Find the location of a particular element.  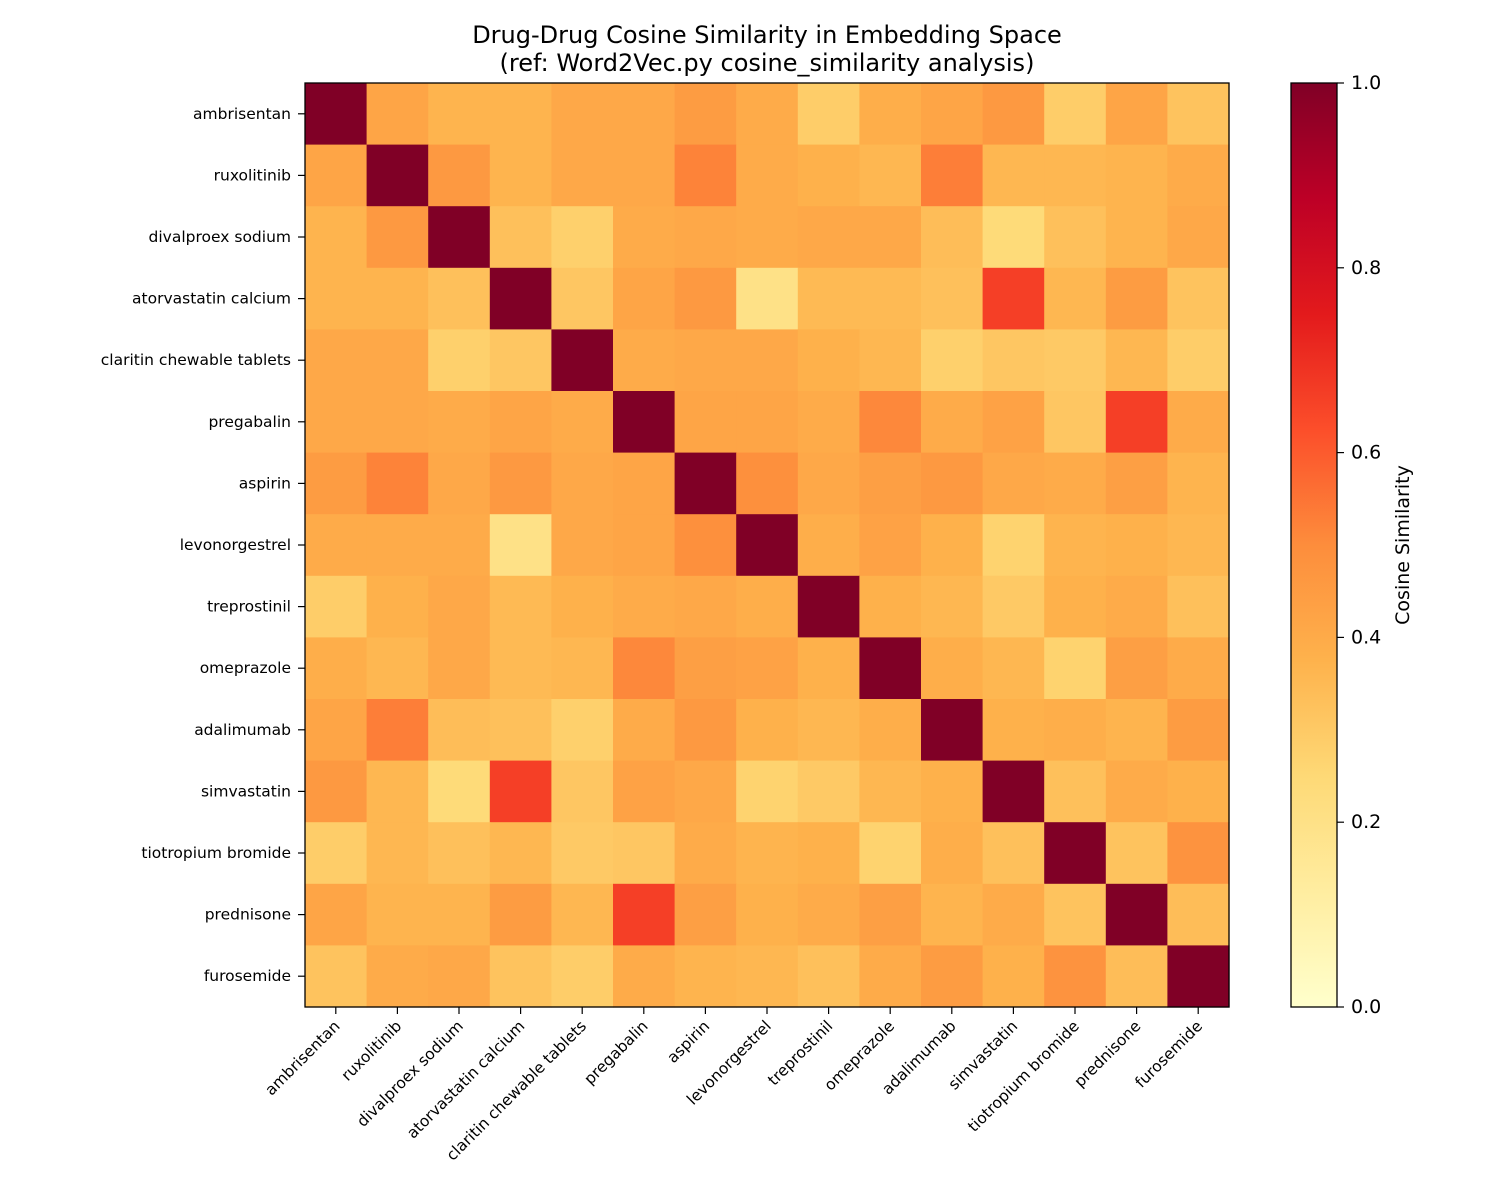

column-label: ruxolitinib is located at coordinates (371, 1050).